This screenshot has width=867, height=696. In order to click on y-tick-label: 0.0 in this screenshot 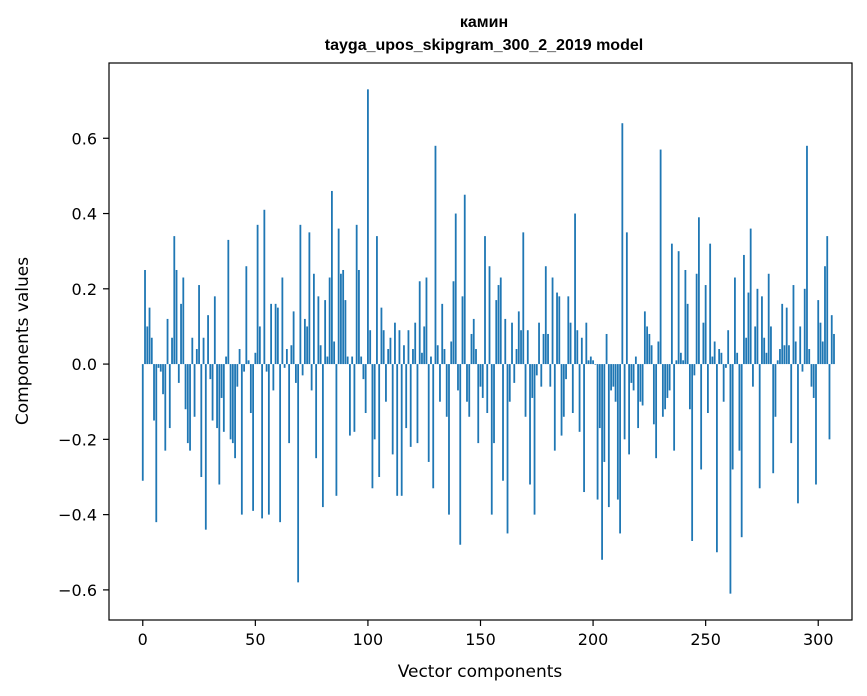, I will do `click(84, 364)`.